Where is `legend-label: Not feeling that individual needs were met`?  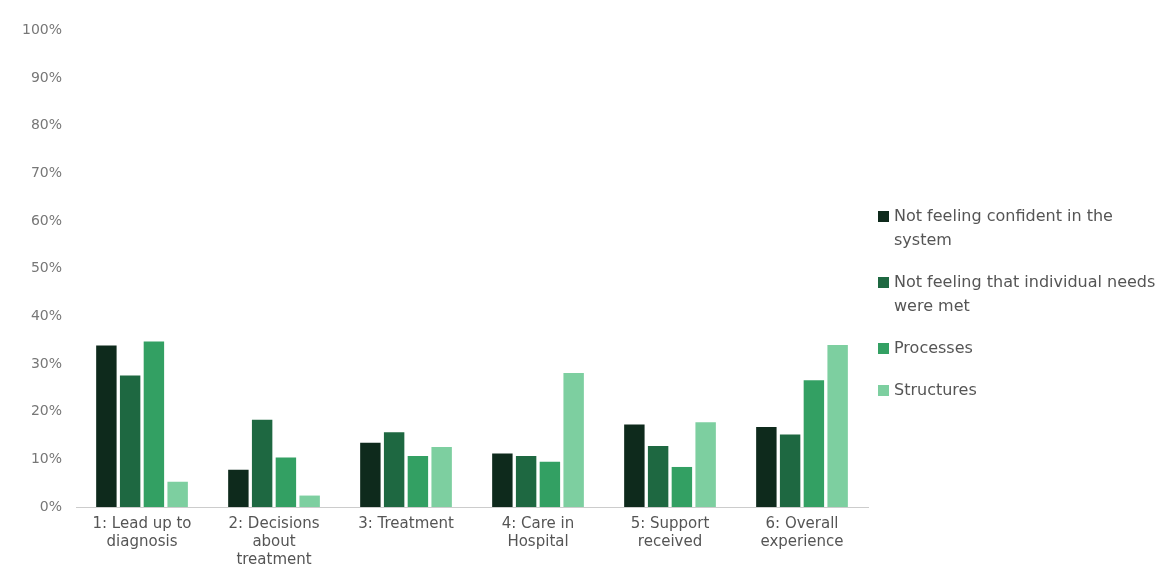
legend-label: Not feeling that individual needs were met is located at coordinates (1025, 293).